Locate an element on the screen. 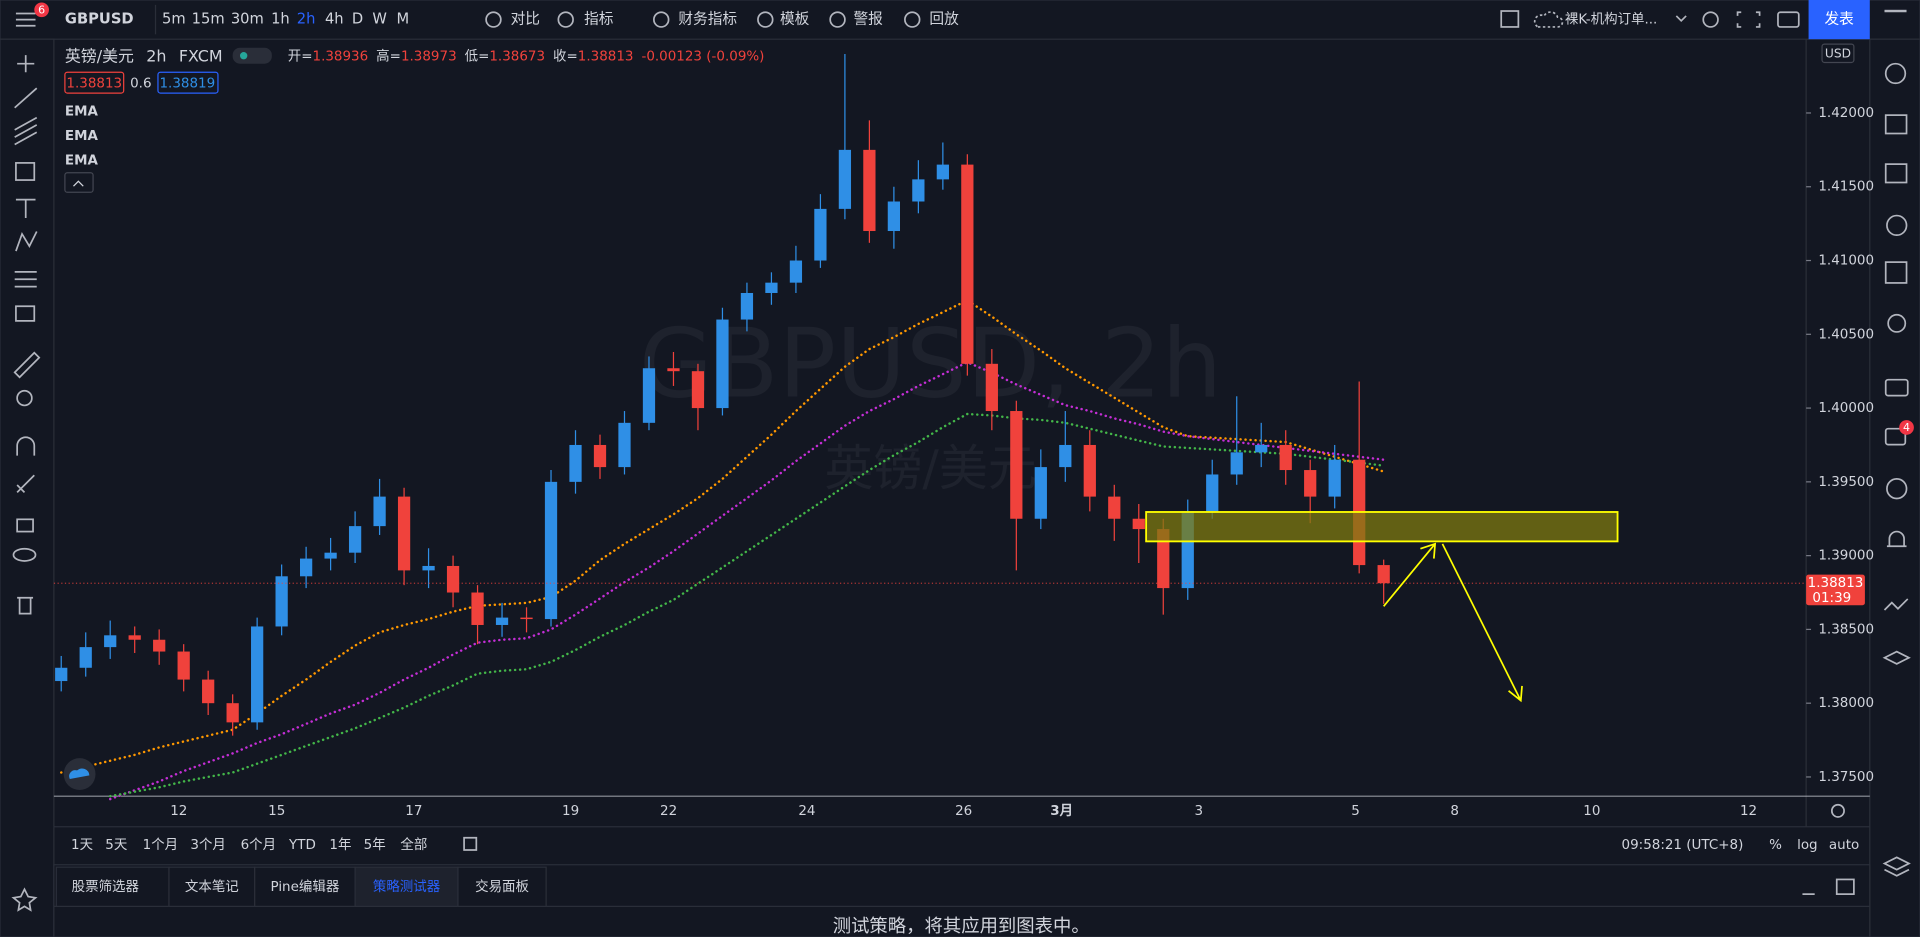  lock-tool is located at coordinates (25, 525).